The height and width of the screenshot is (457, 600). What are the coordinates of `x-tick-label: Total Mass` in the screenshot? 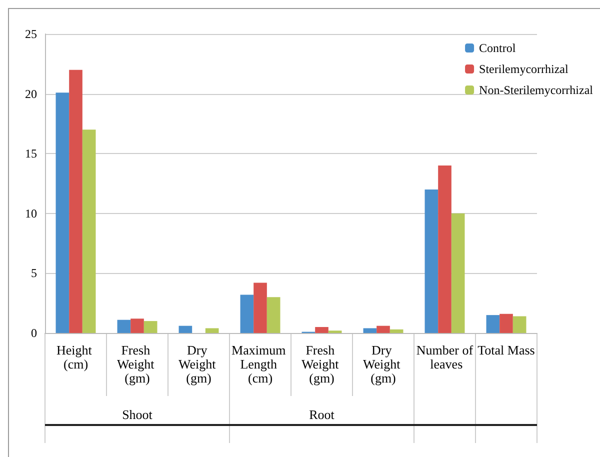 It's located at (506, 350).